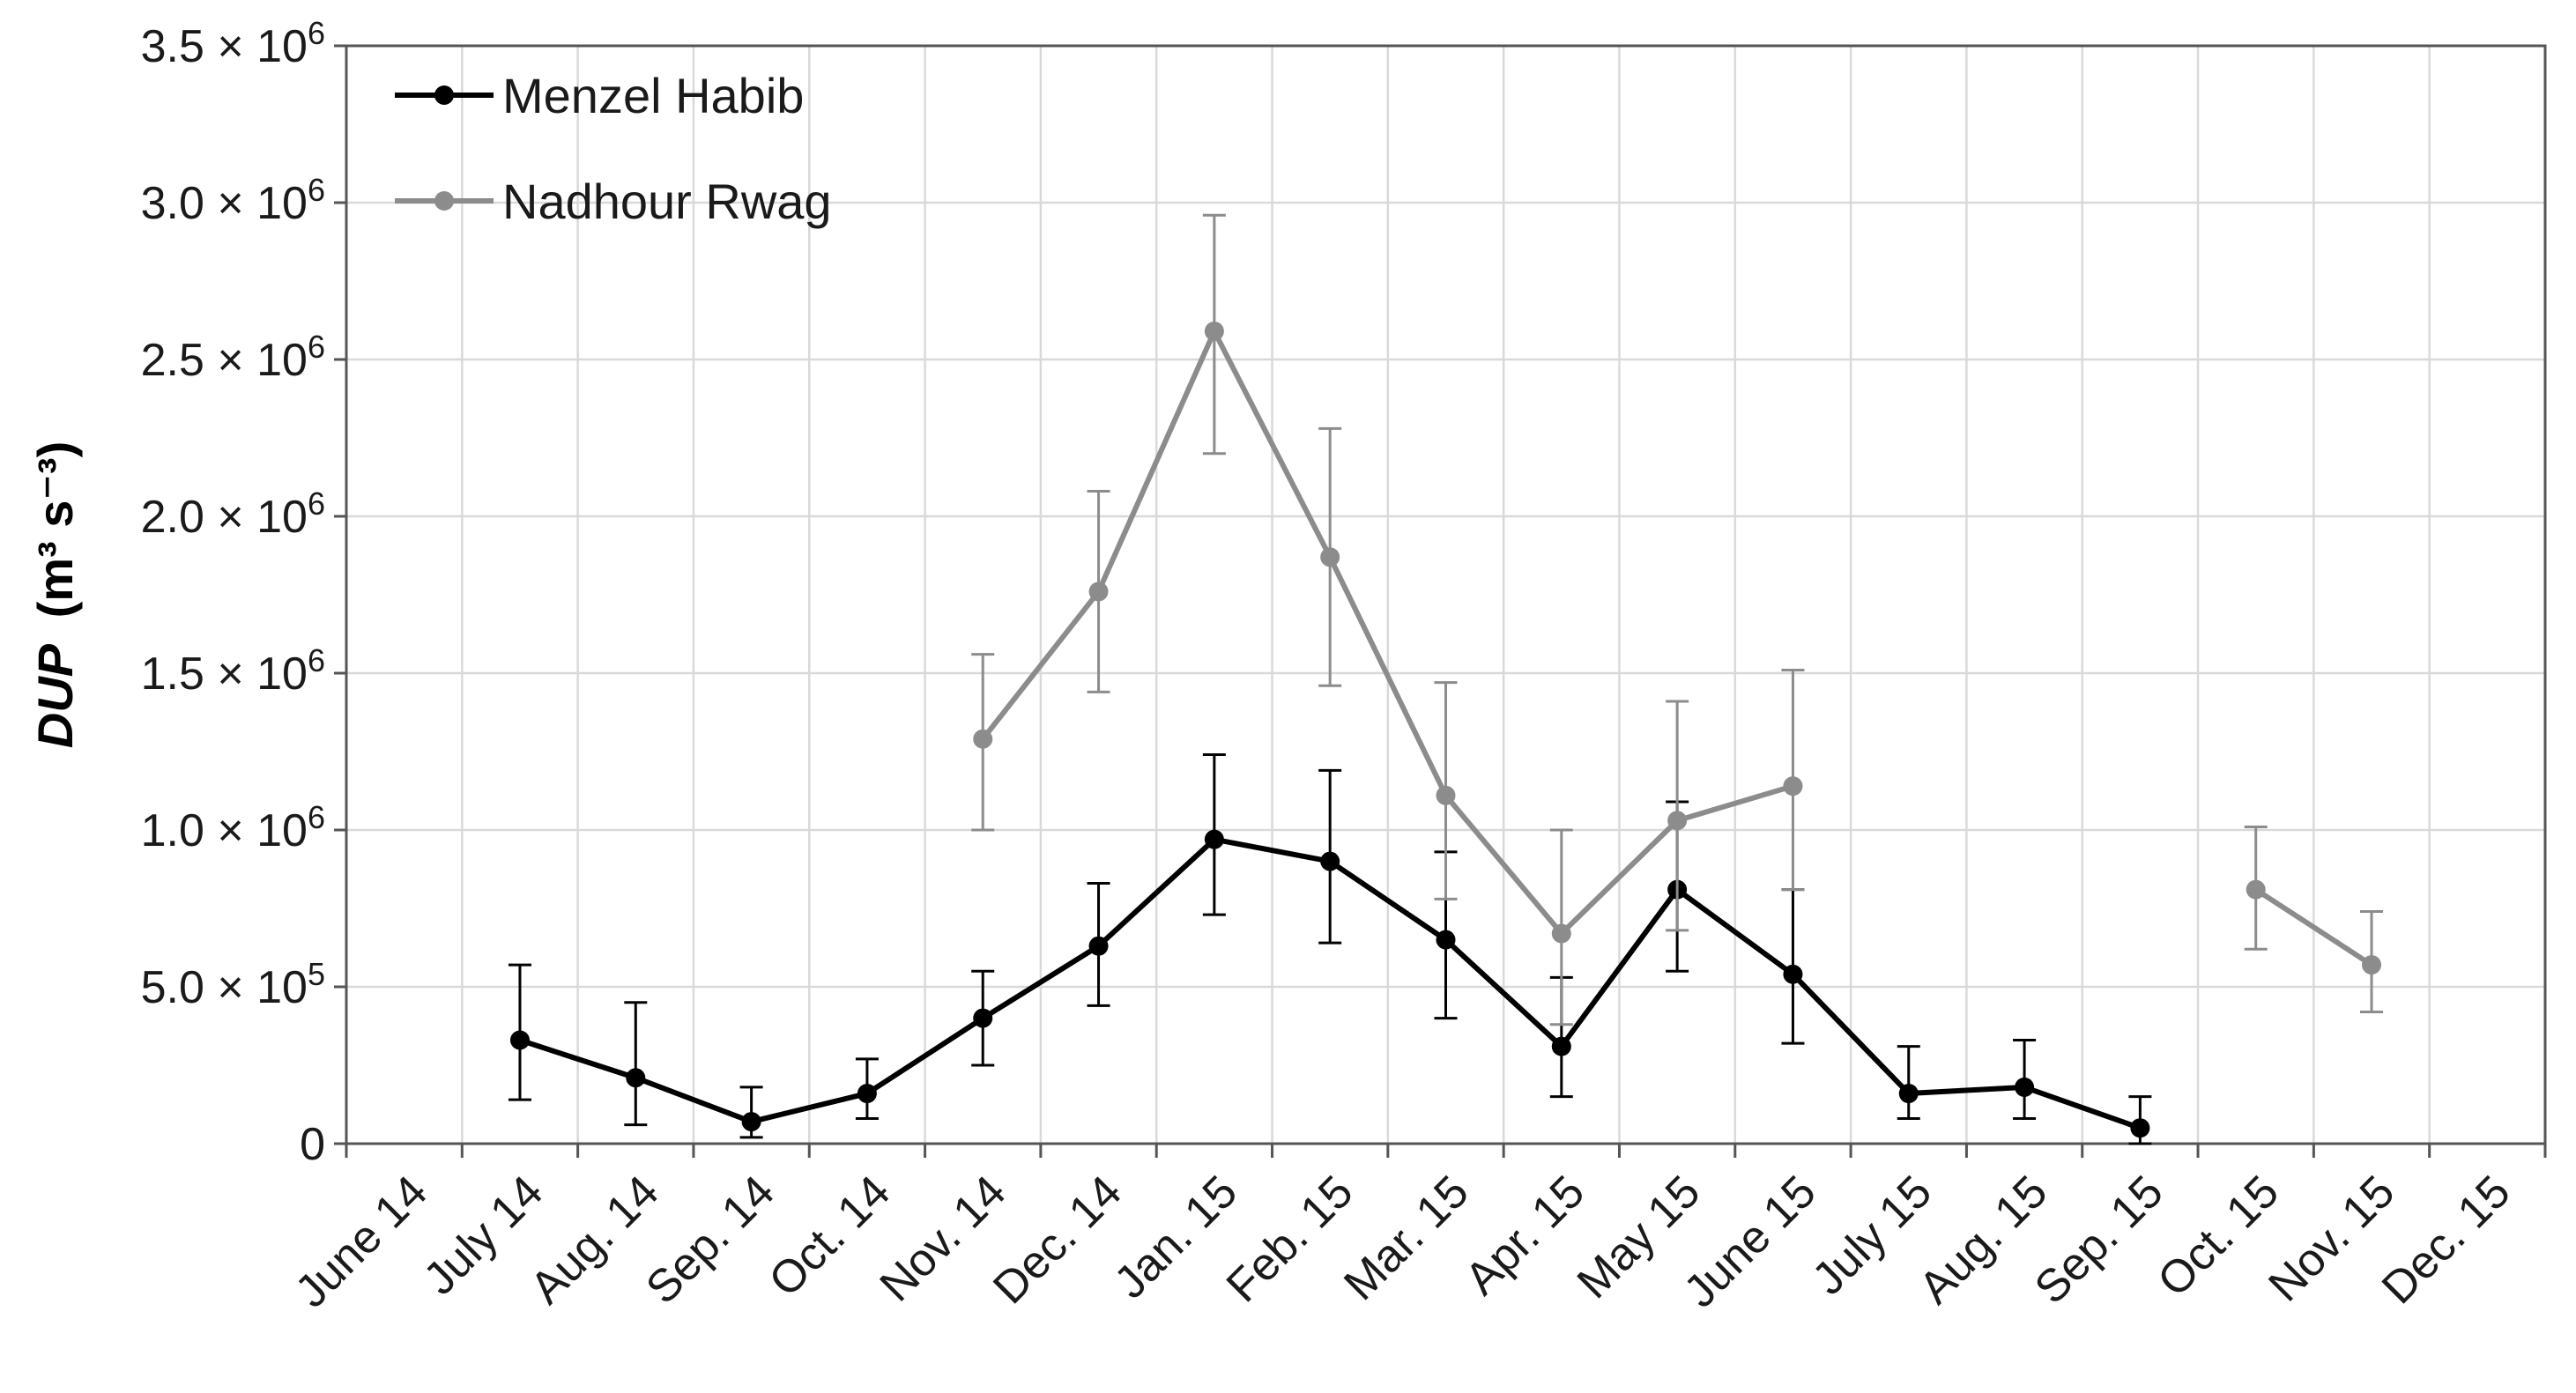 This screenshot has width=2576, height=1393. Describe the element at coordinates (1406, 1238) in the screenshot. I see `x-tick-label: Mar. 15` at that location.